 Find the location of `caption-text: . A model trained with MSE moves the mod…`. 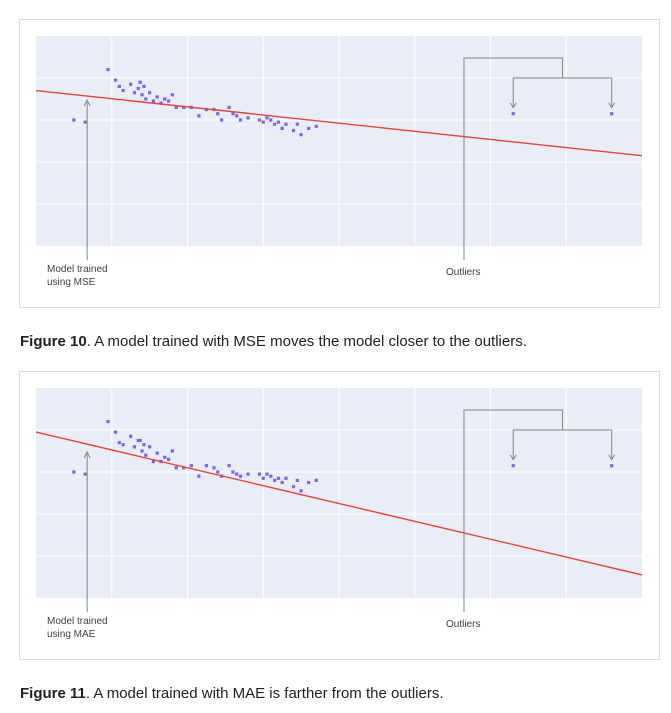

caption-text: . A model trained with MSE moves the mod… is located at coordinates (306, 341).